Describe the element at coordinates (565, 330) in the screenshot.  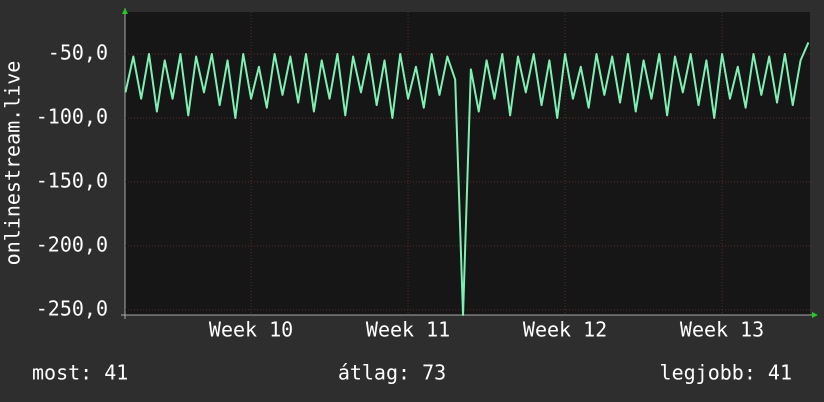
I see `x-tick-label: Week 12` at that location.